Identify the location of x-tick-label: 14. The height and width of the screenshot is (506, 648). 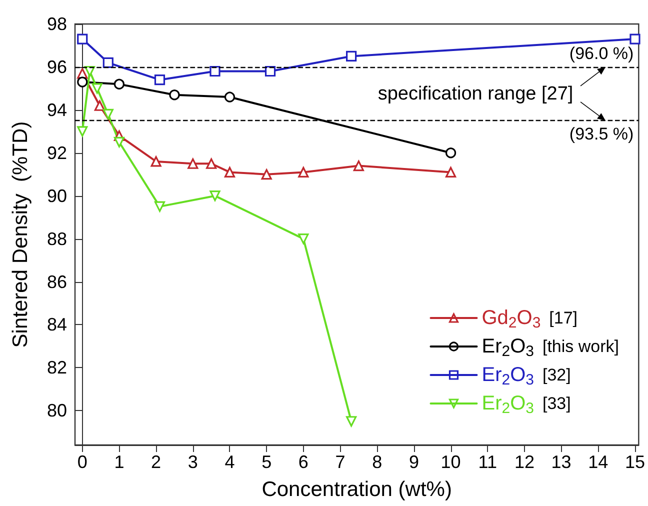
(598, 462).